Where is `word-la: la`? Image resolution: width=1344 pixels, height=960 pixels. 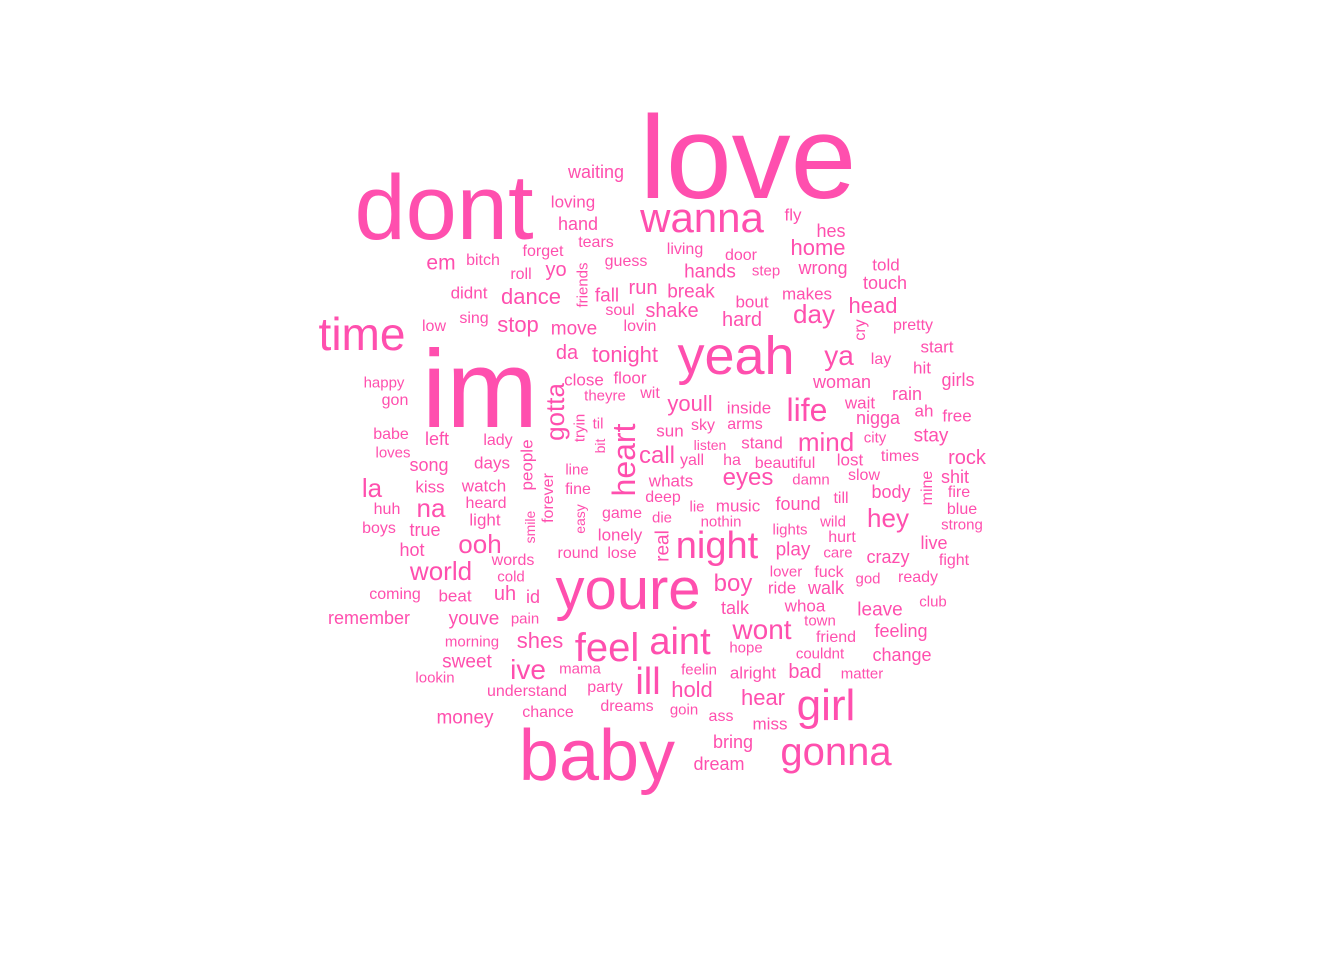
word-la: la is located at coordinates (372, 488).